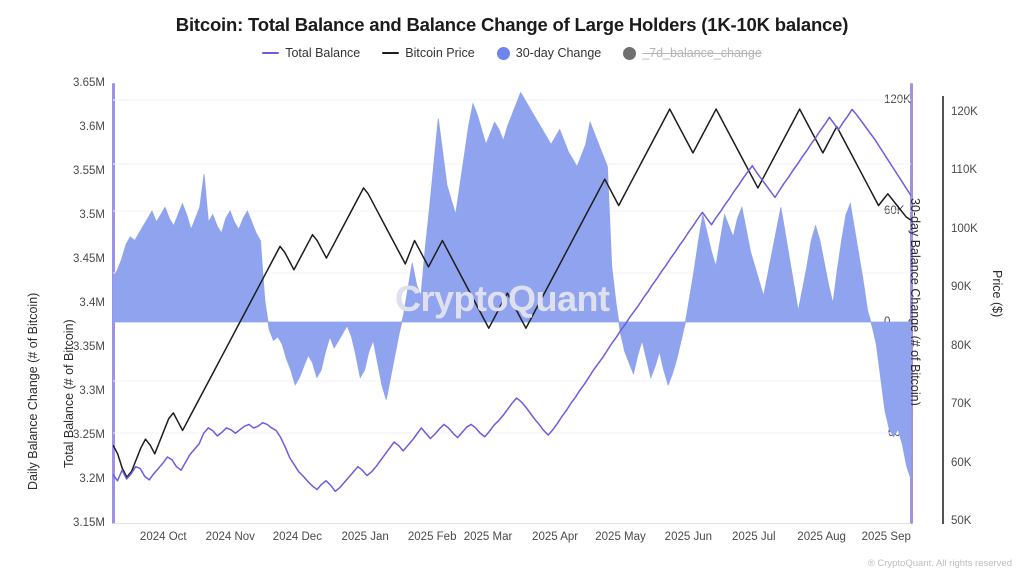  Describe the element at coordinates (886, 537) in the screenshot. I see `x-axis-tick-11: 2025 Sep` at that location.